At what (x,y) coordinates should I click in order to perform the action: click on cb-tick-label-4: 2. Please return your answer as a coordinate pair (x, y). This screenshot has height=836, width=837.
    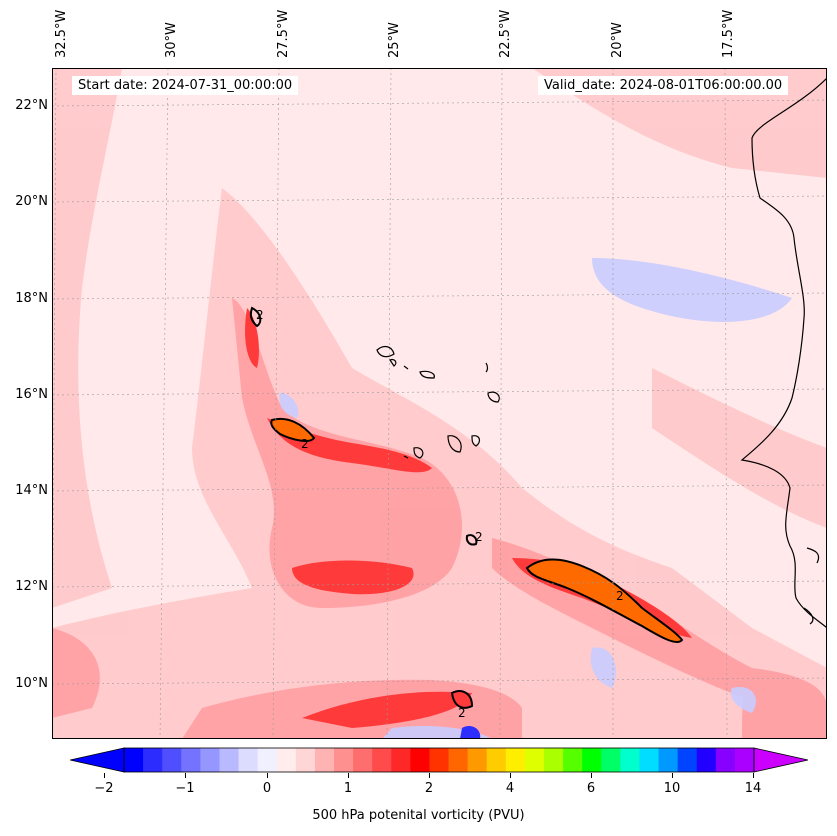
    Looking at the image, I should click on (429, 788).